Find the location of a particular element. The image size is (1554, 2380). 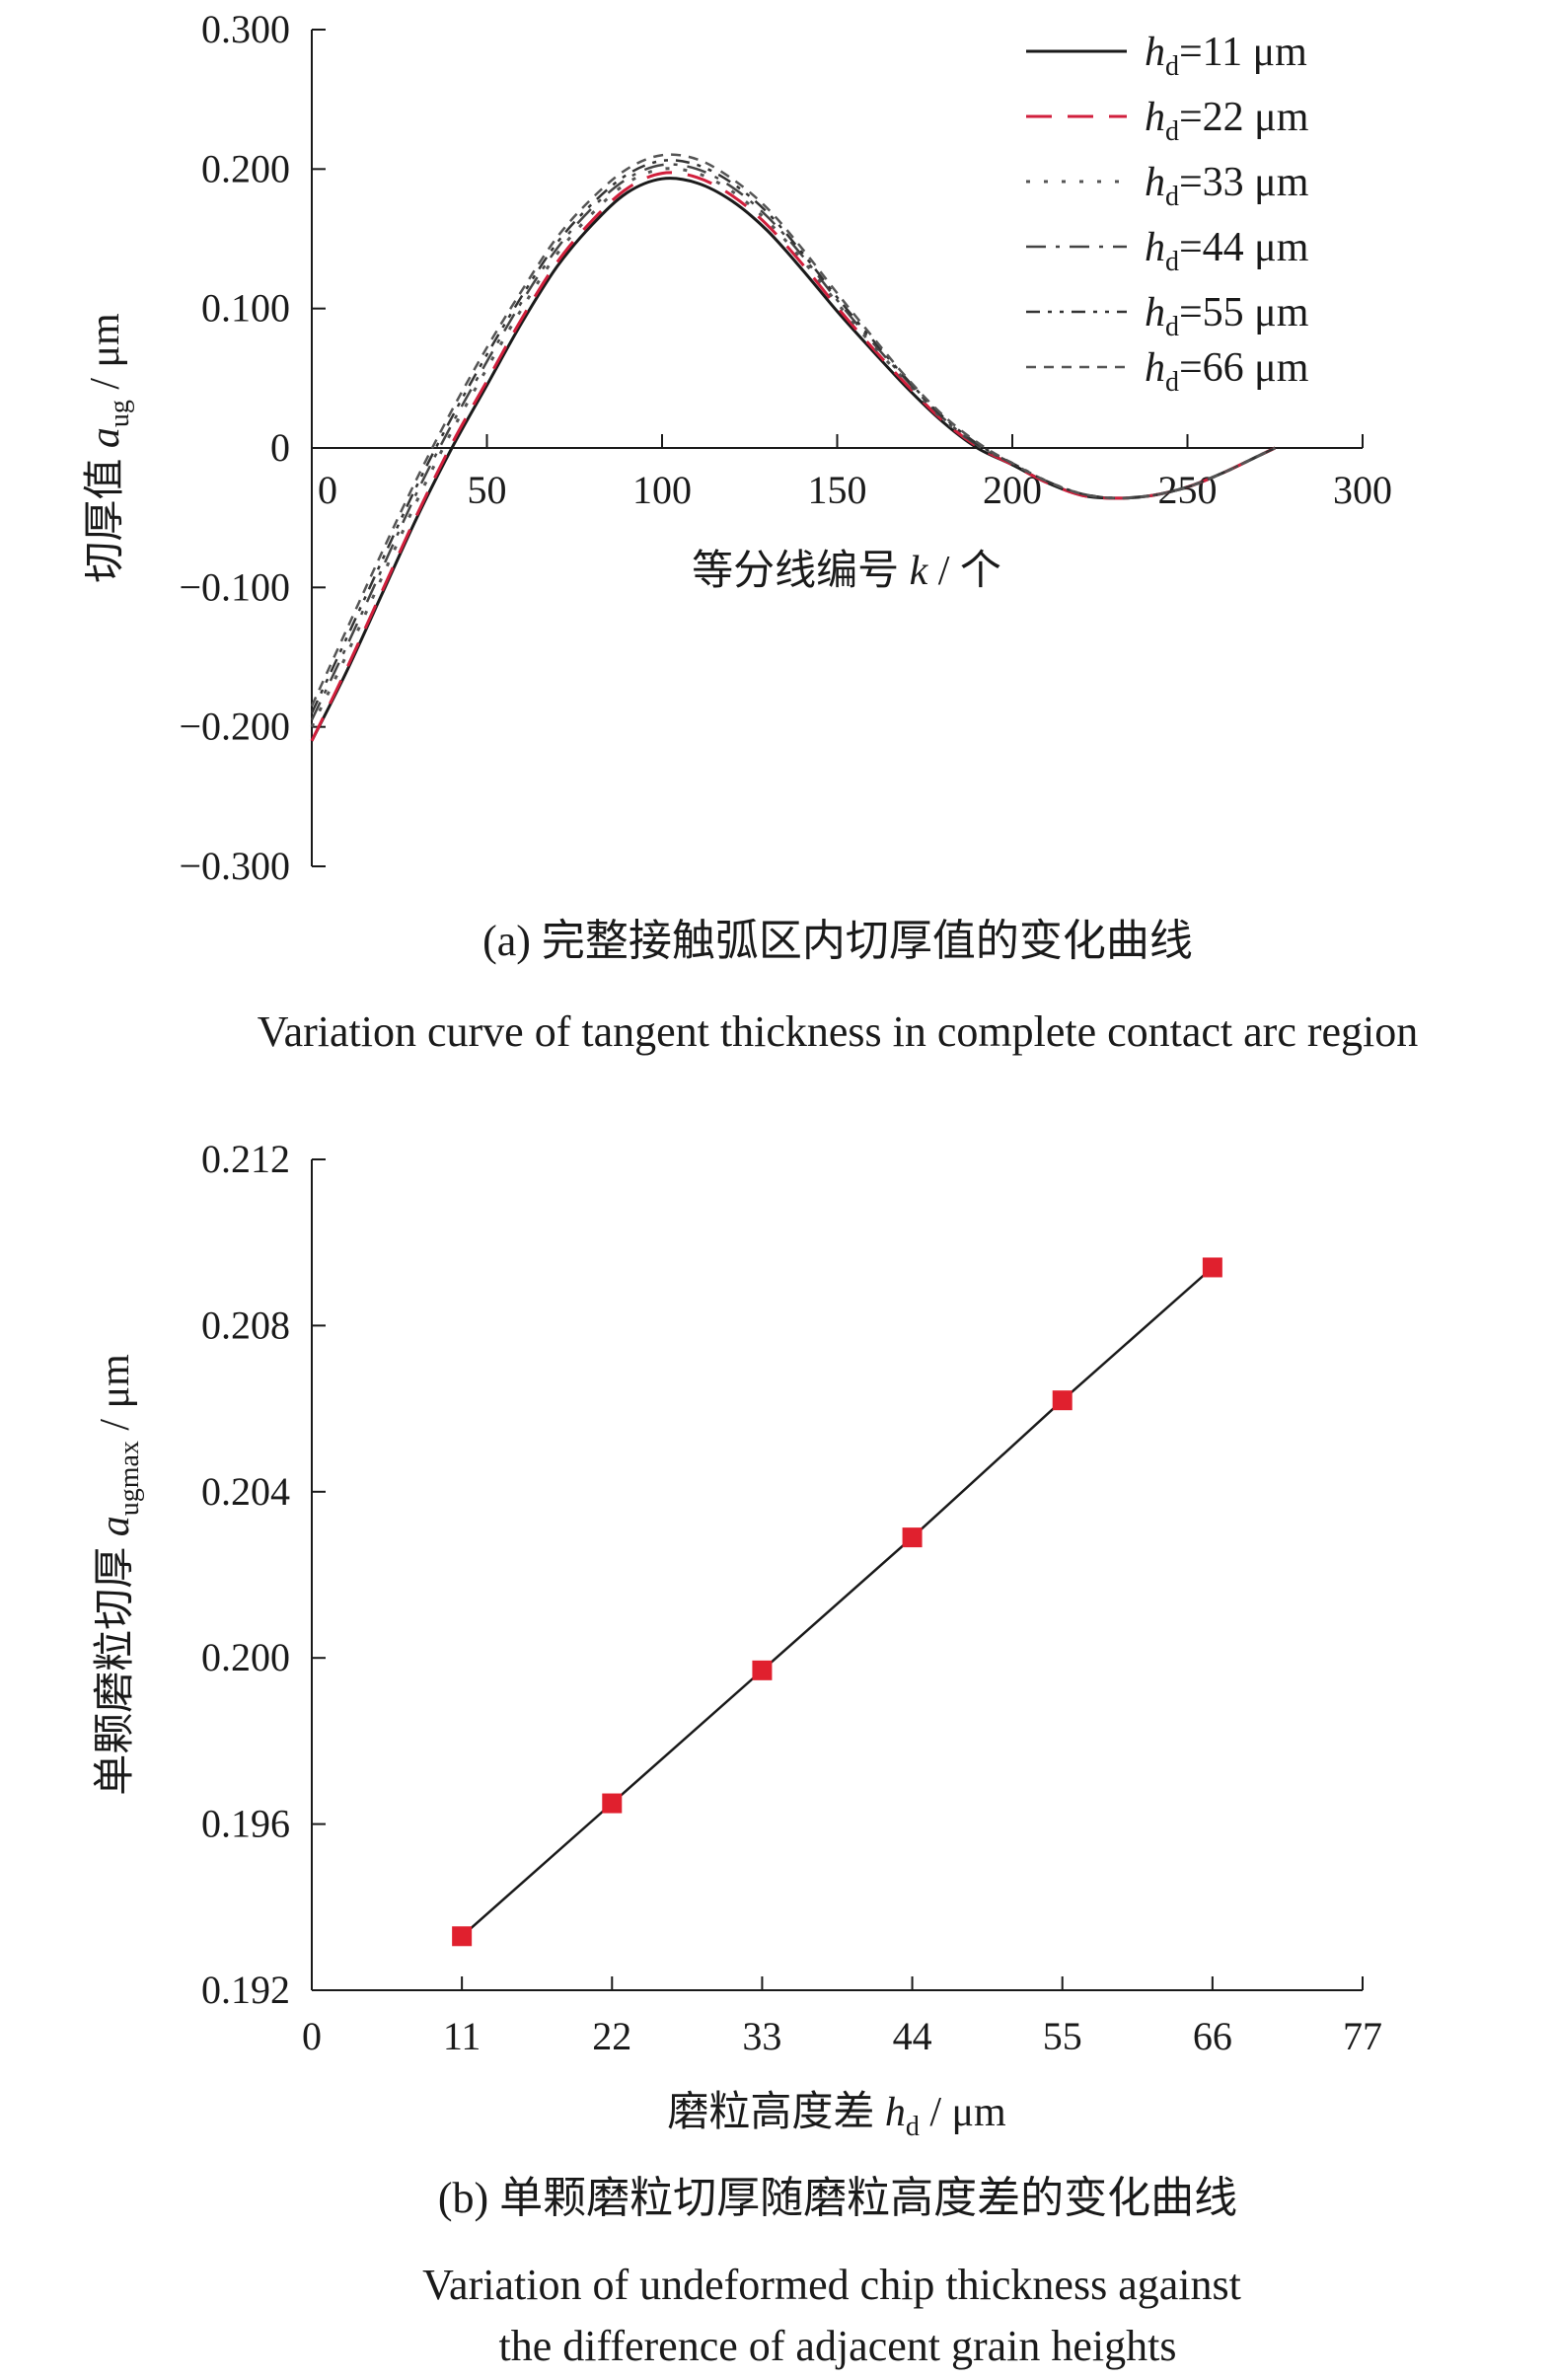

panel-b-x-axis-title: 磨粒高度差 hd / μm is located at coordinates (837, 2116).